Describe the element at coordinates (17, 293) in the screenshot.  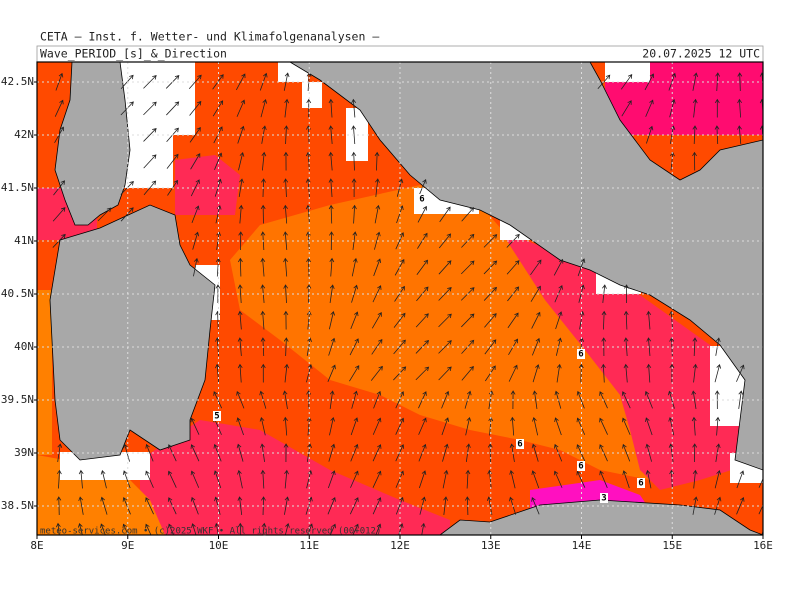
I see `lat-label: 40.5N` at that location.